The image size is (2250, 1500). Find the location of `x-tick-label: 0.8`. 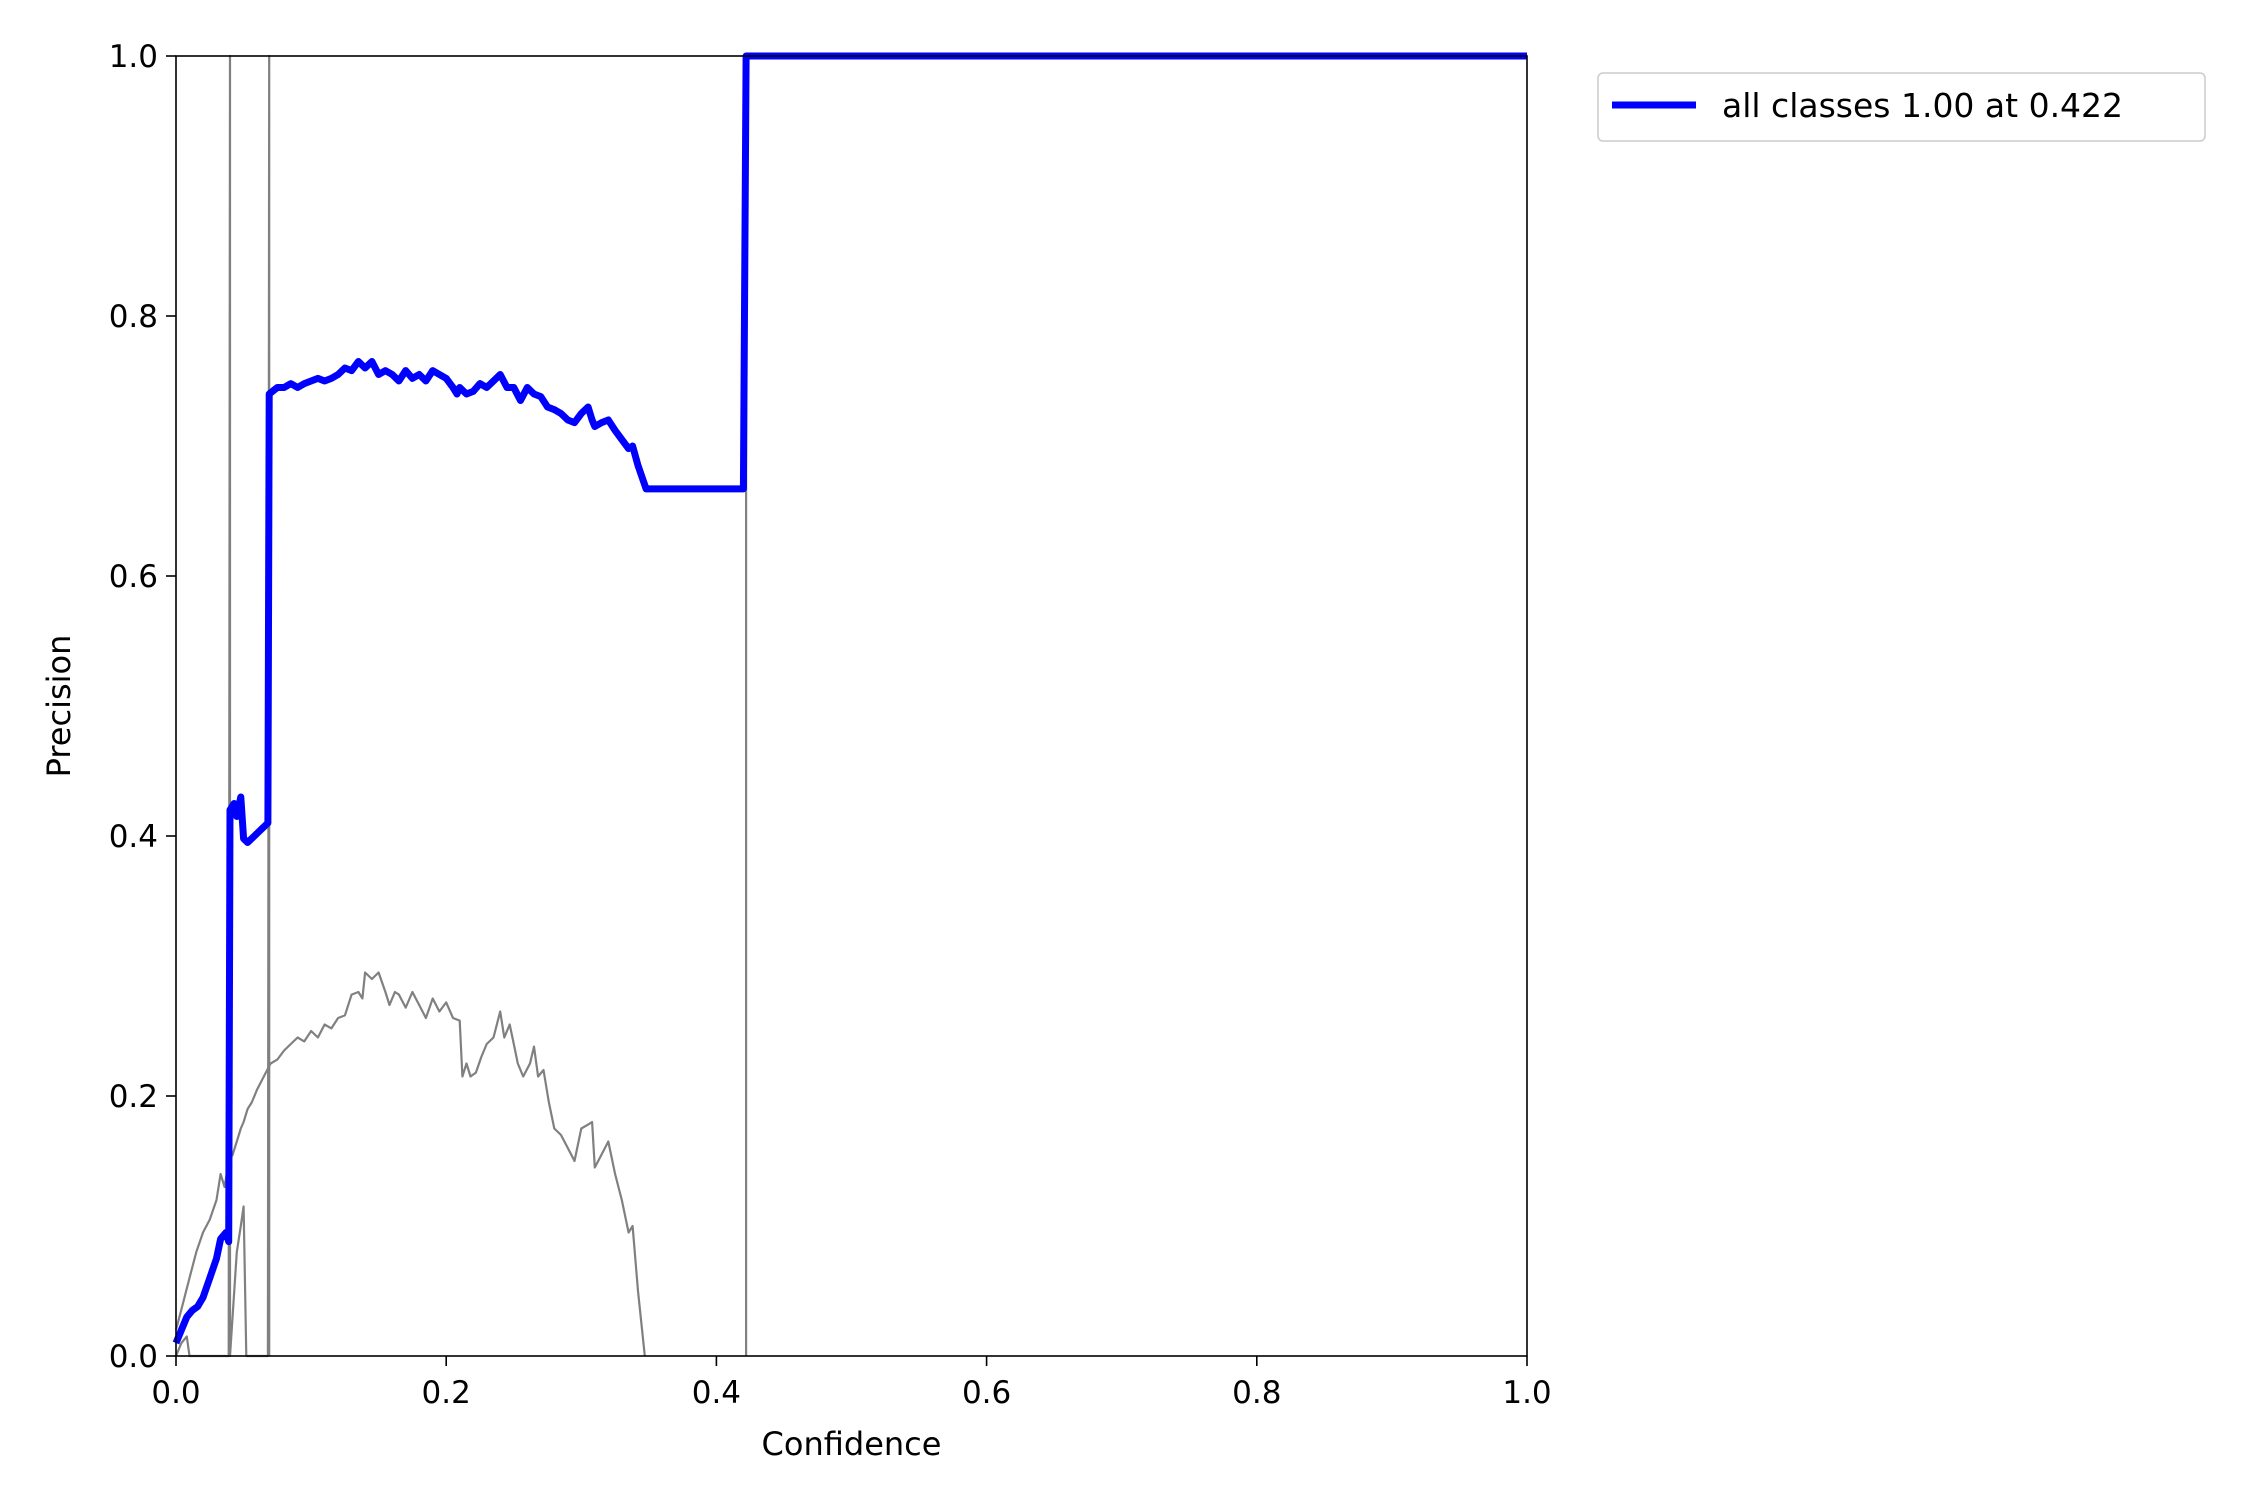

x-tick-label: 0.8 is located at coordinates (1256, 1393).